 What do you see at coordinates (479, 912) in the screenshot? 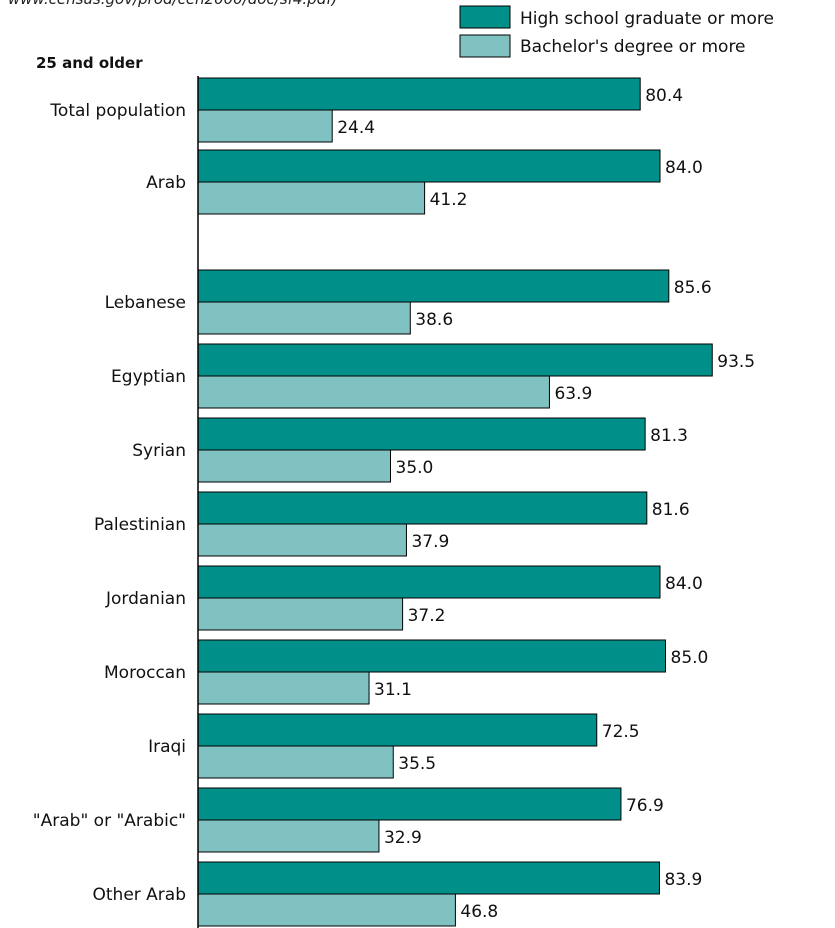
I see `value-label-bachelors-other-arab: 46.8` at bounding box center [479, 912].